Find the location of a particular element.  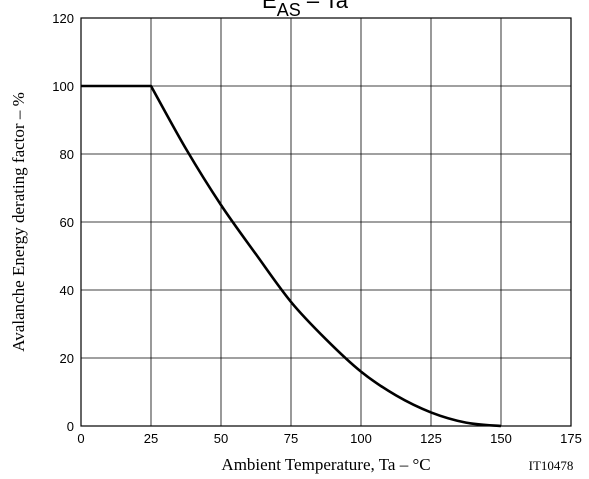

chart-title-rest: – Ta is located at coordinates (325, 6).